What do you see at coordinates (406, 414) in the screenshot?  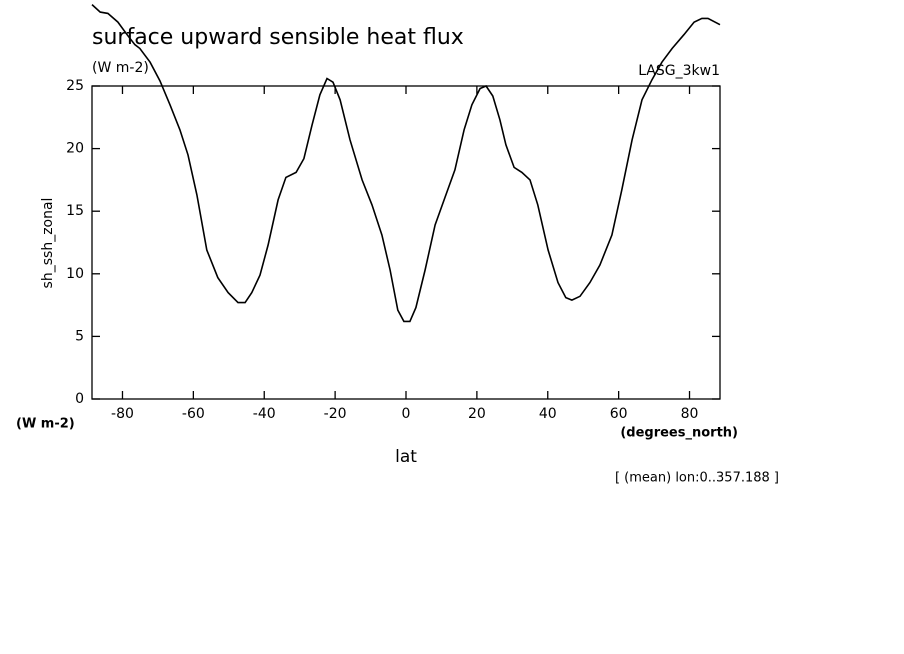 I see `x-tick-label: 0` at bounding box center [406, 414].